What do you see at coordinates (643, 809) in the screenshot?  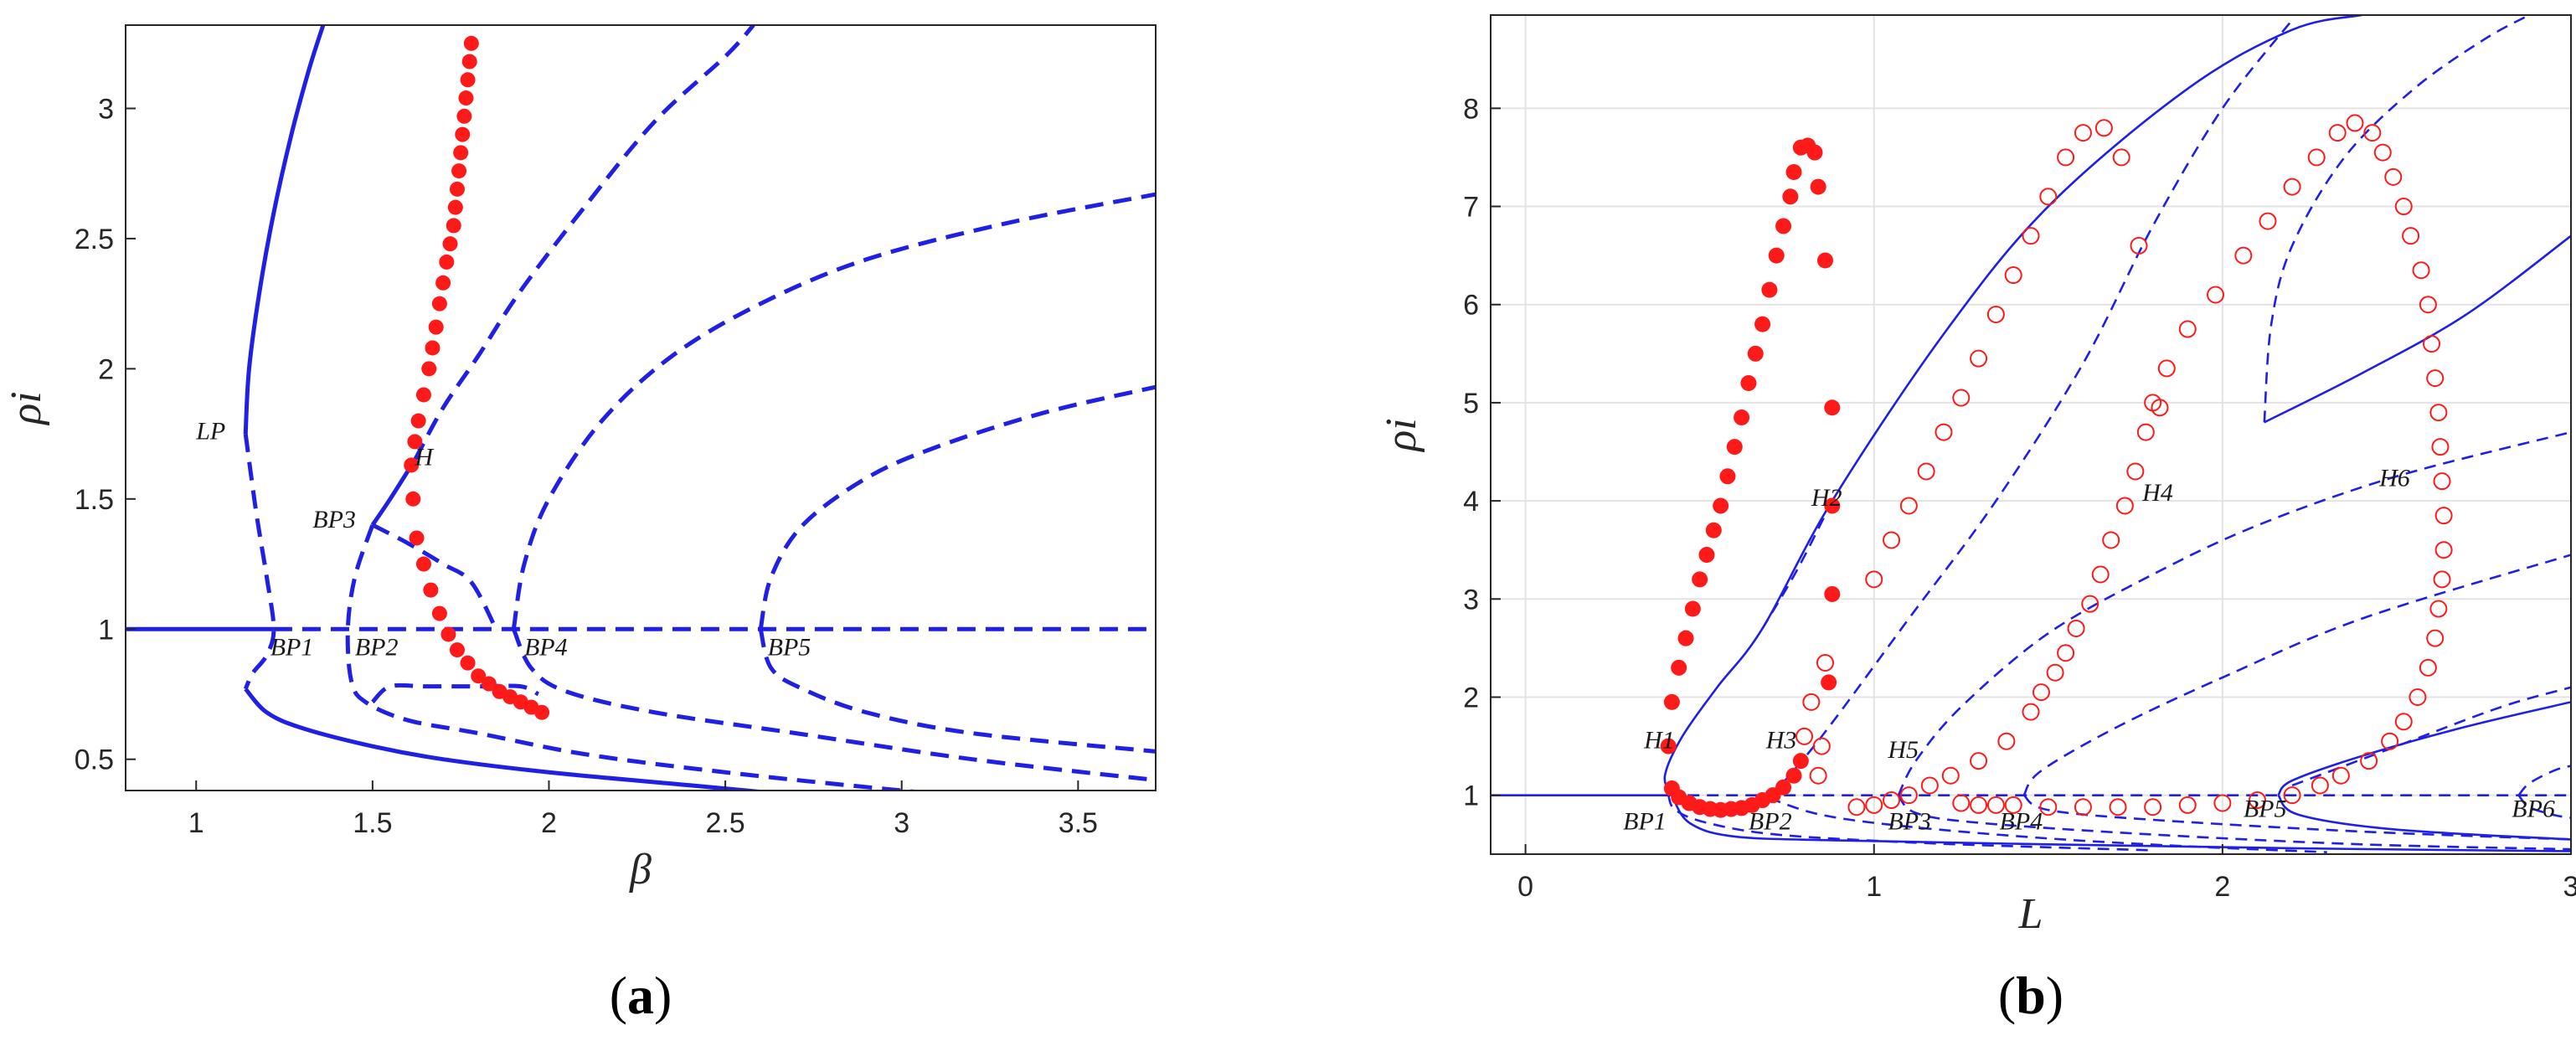 I see `panel-a-x-ticks: 1 1.5 2 2.5 3 3.5` at bounding box center [643, 809].